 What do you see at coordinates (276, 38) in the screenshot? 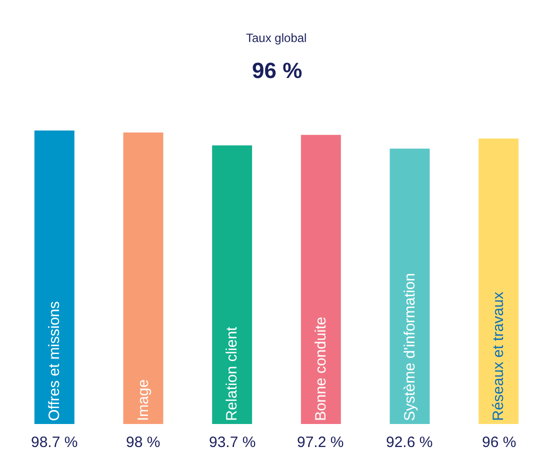
I see `chart-title: Taux global` at bounding box center [276, 38].